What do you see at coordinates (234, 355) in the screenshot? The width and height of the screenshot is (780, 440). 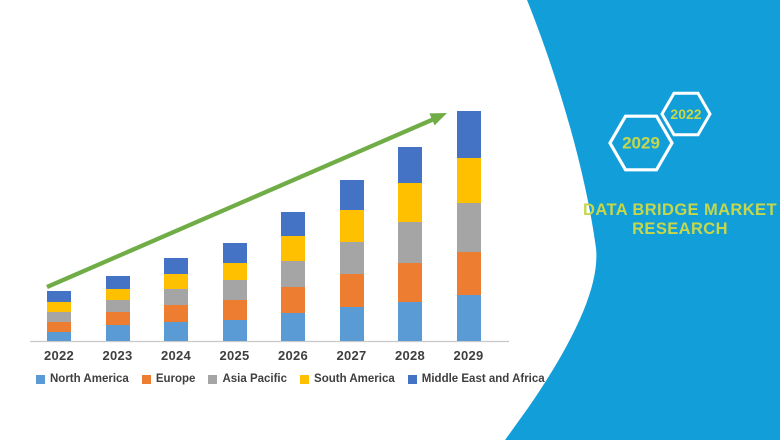 I see `x-axis-label-2025: 2025` at bounding box center [234, 355].